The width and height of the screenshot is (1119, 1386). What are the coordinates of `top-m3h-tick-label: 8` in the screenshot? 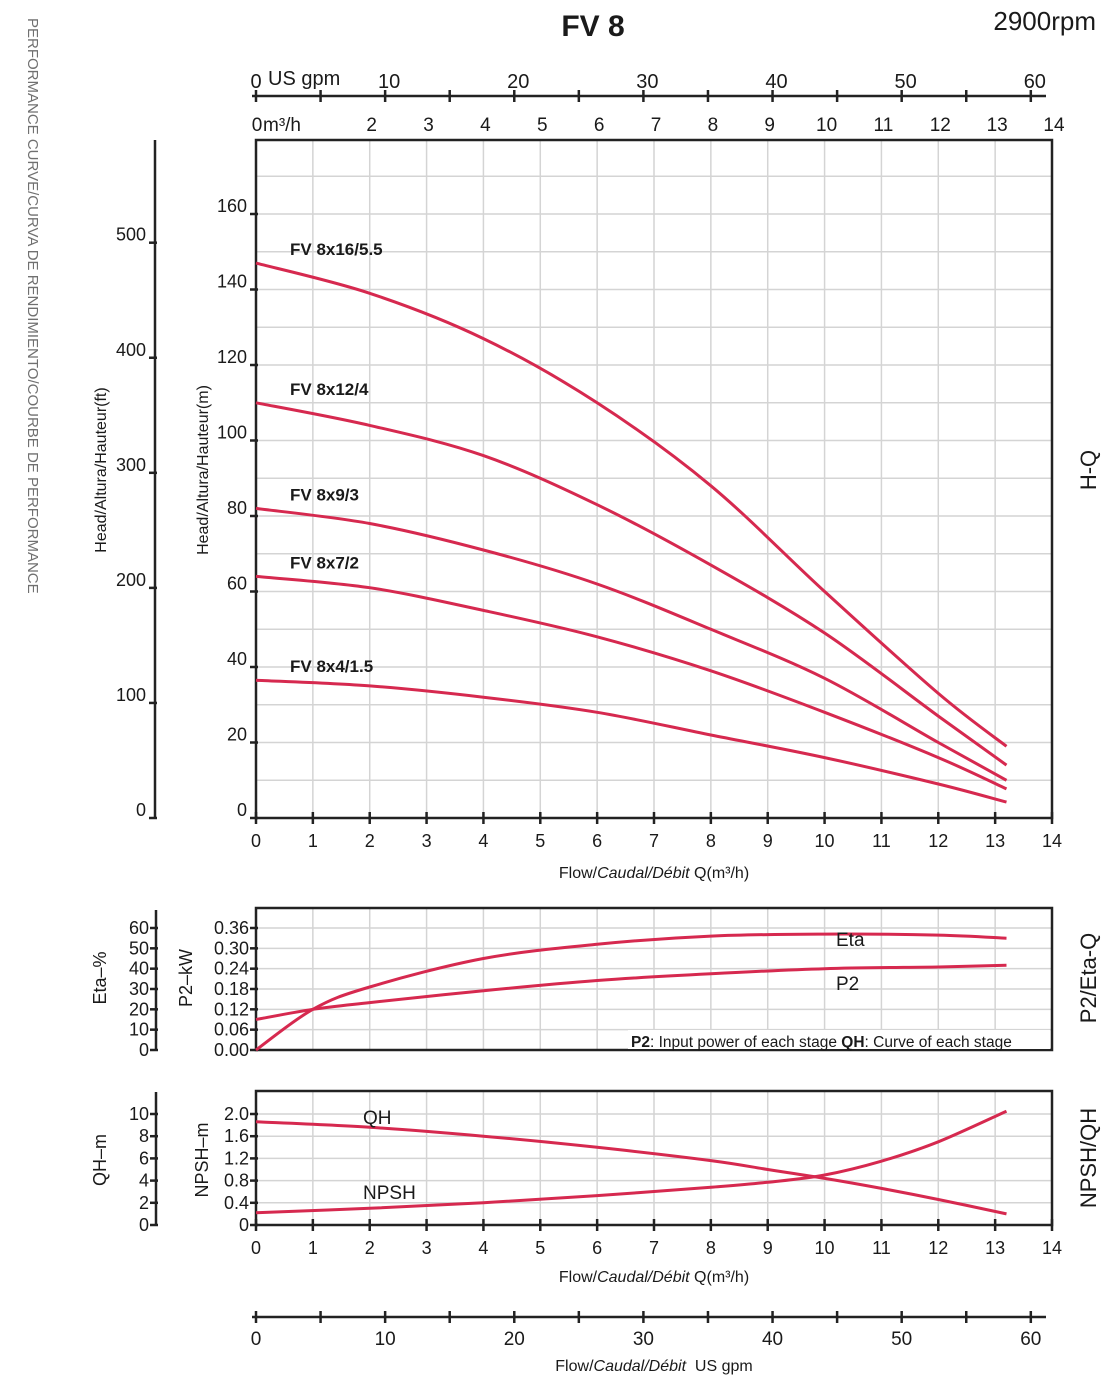 It's located at (713, 125).